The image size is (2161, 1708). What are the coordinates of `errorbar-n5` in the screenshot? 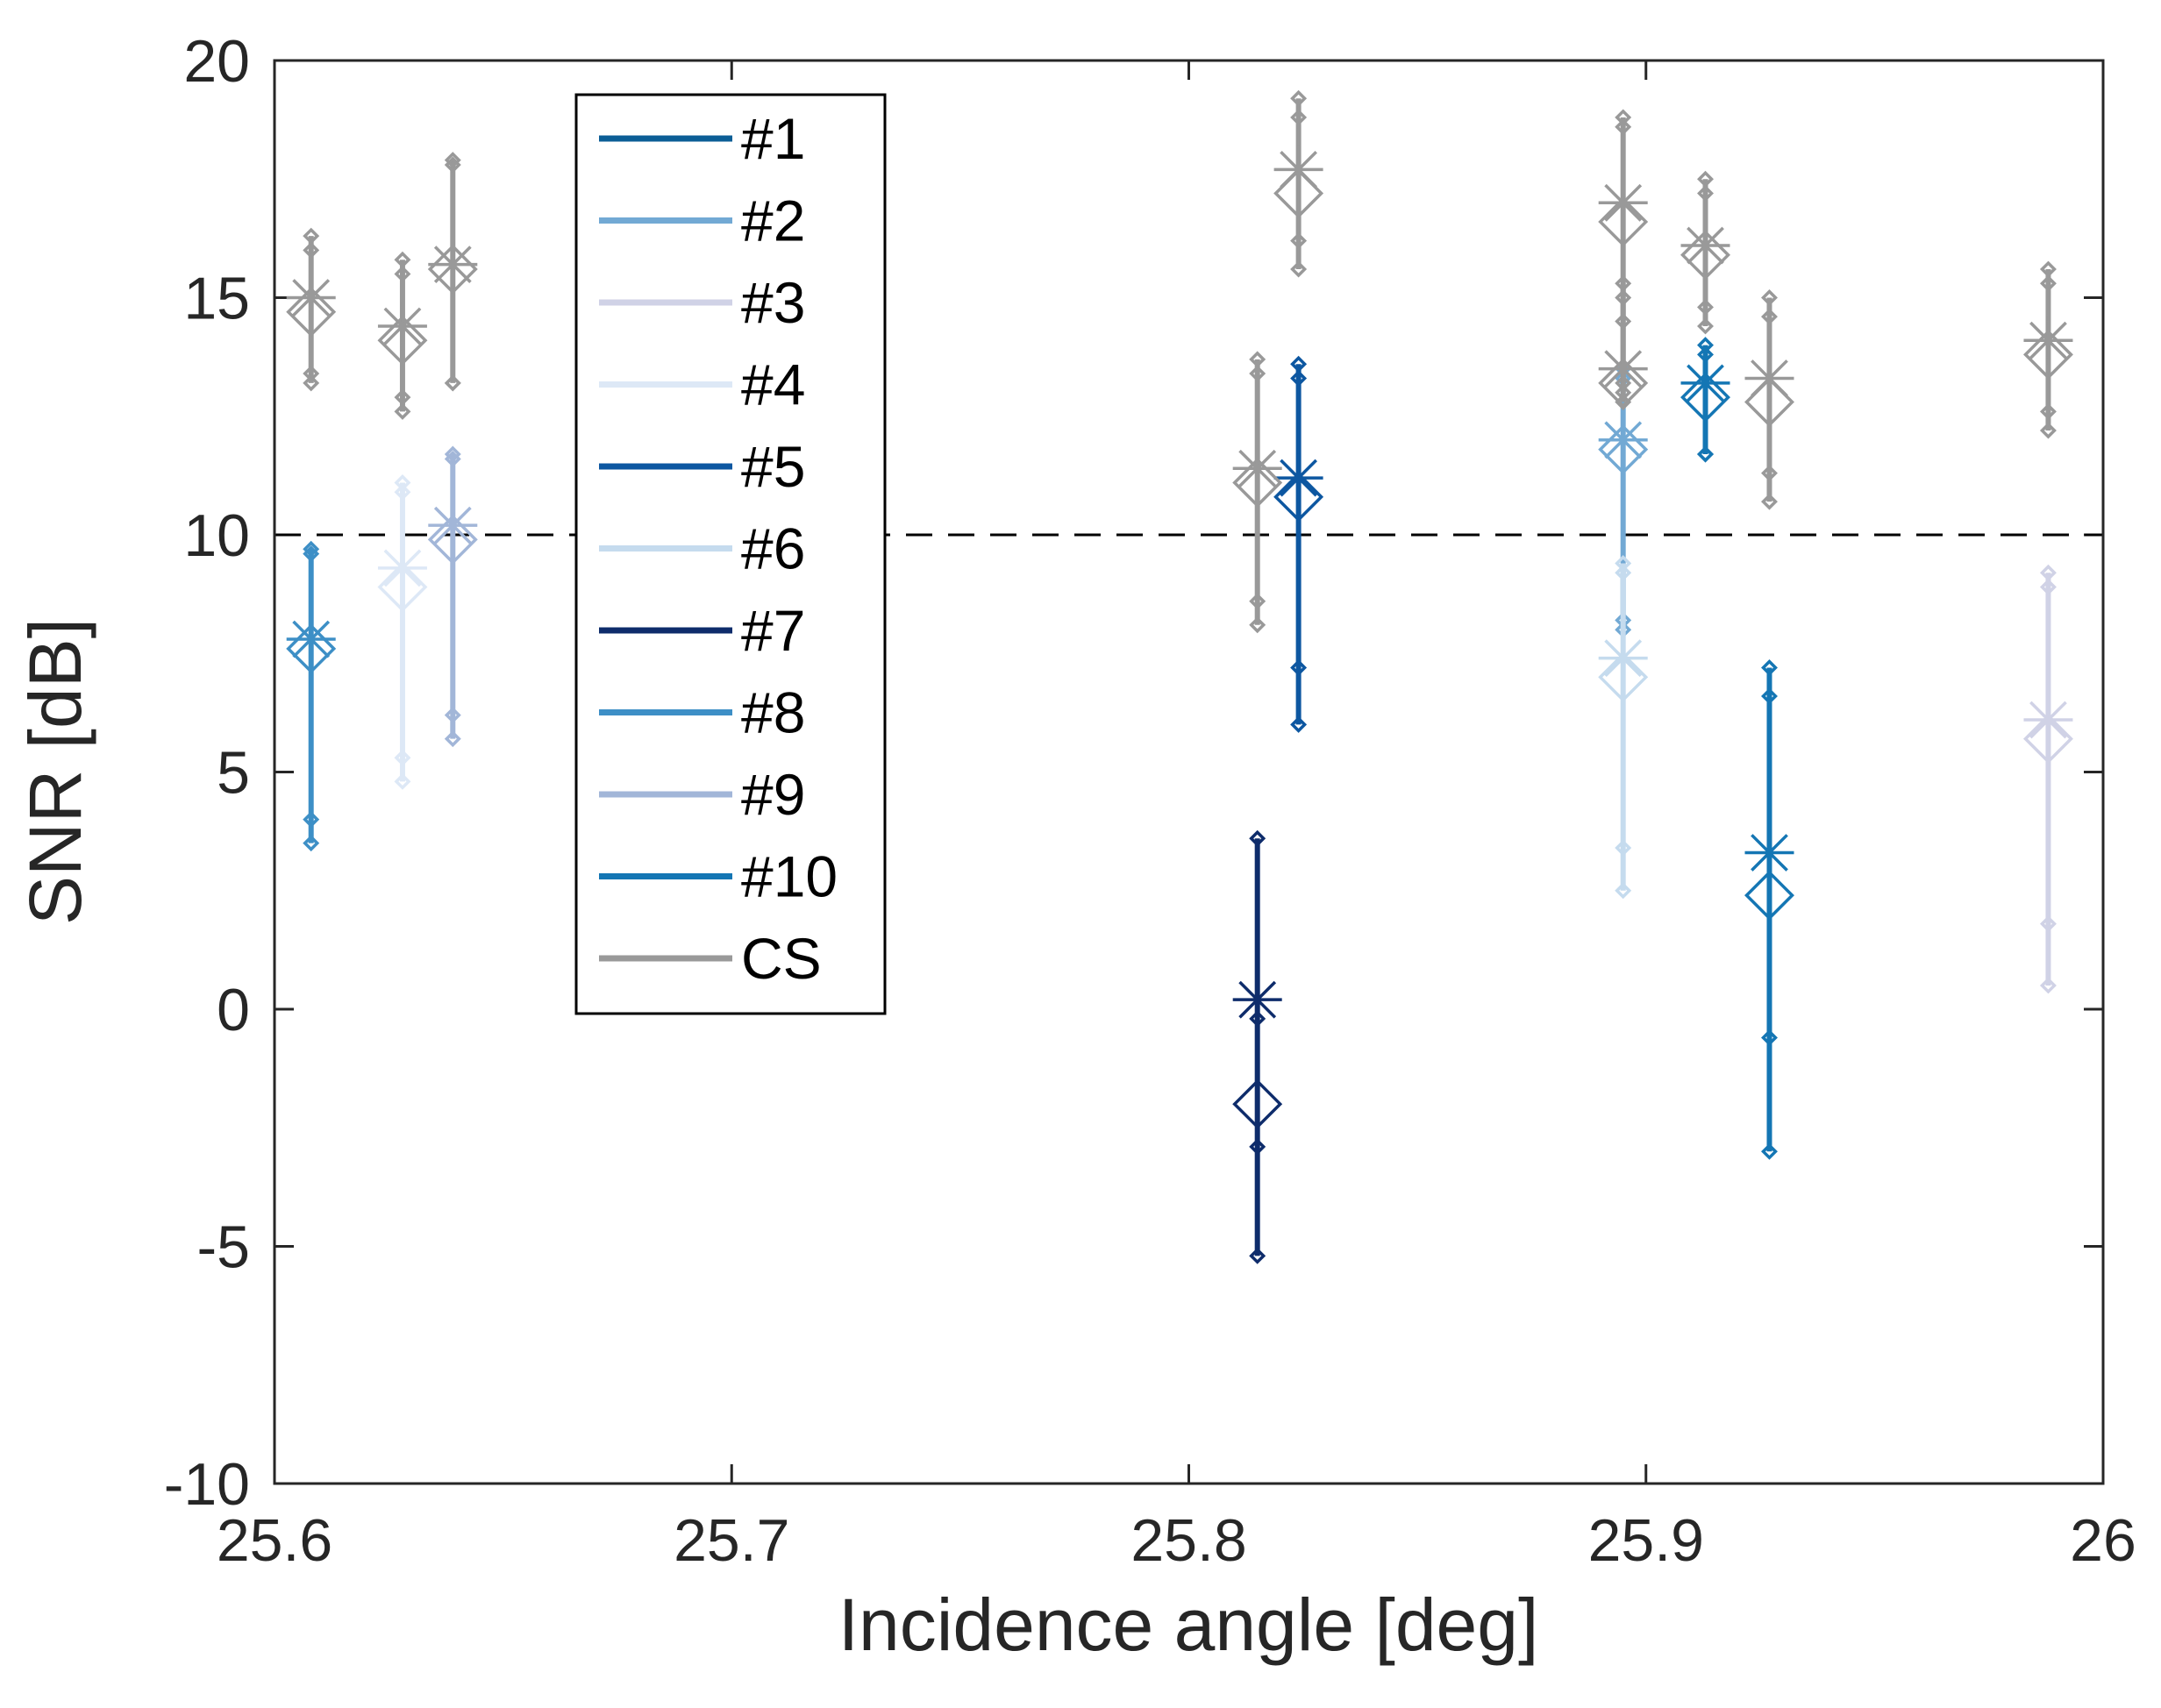 It's located at (1298, 544).